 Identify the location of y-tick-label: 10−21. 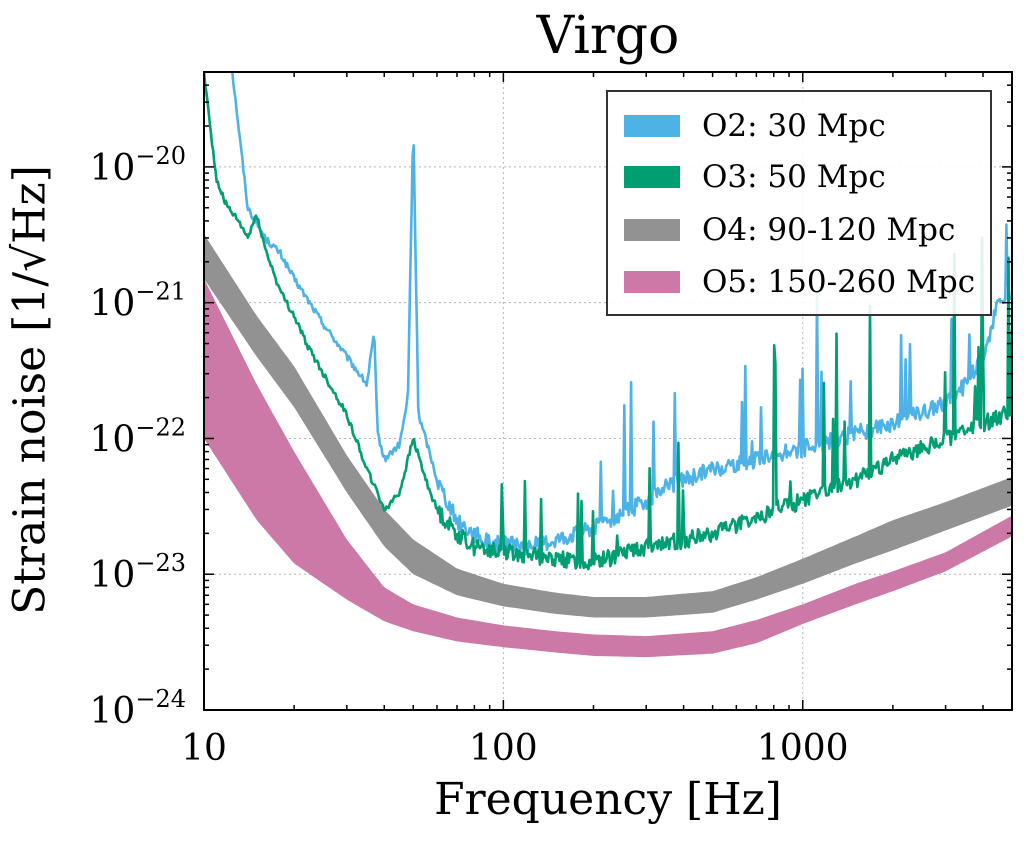
(138, 301).